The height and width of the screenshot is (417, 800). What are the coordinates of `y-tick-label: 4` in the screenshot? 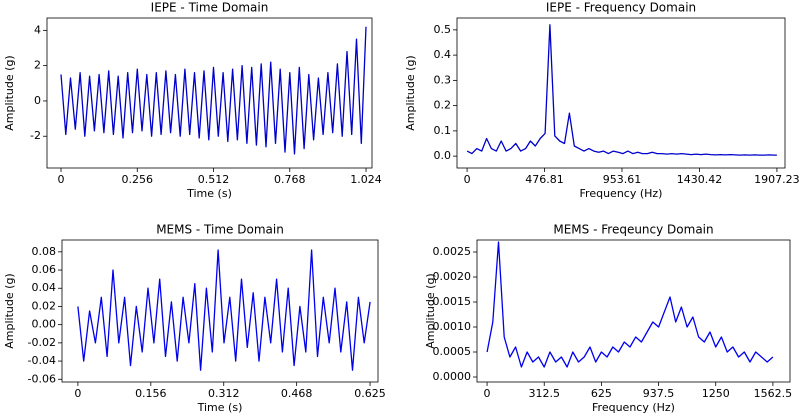 It's located at (37, 29).